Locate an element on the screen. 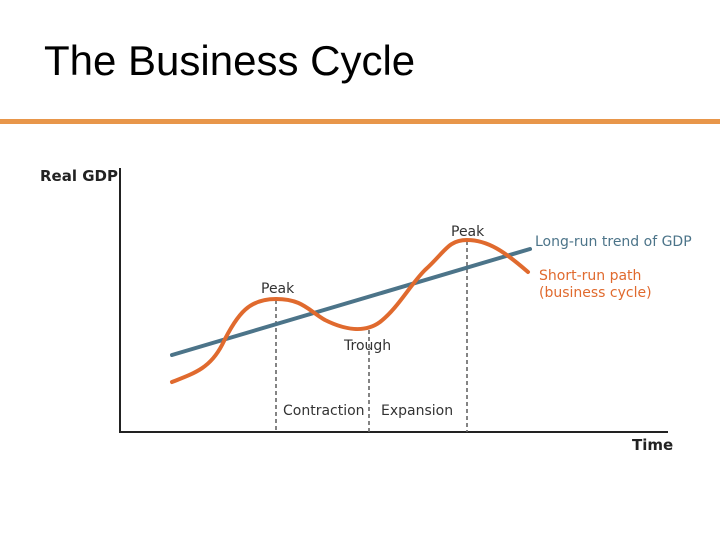 The image size is (720, 540). trend-line-label: Long-run trend of GDP is located at coordinates (613, 242).